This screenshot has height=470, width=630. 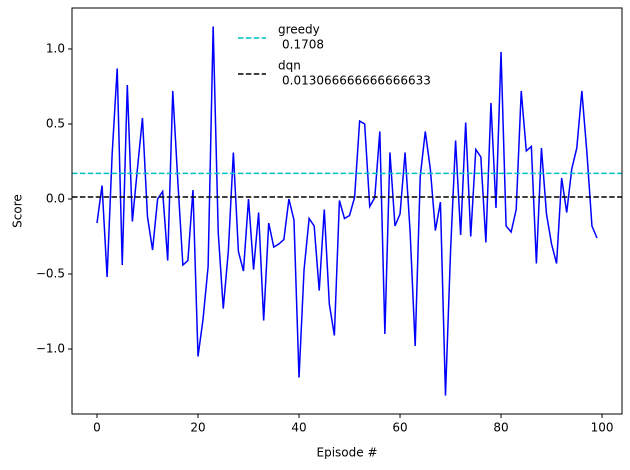 What do you see at coordinates (399, 428) in the screenshot?
I see `x-tick-label: 60` at bounding box center [399, 428].